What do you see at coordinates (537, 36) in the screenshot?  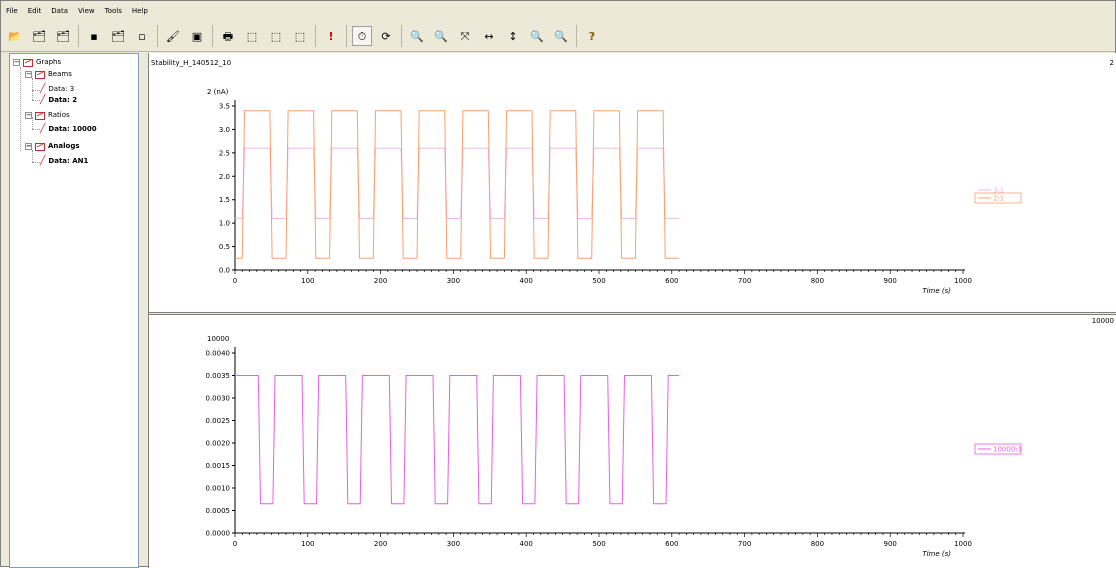 I see `zoom-region-icon: 🔍` at bounding box center [537, 36].